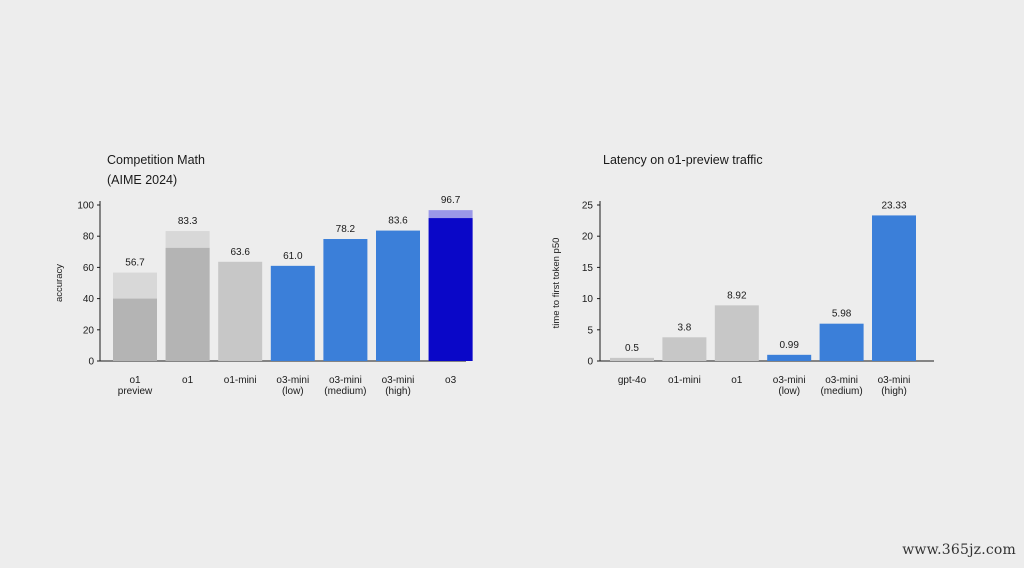  Describe the element at coordinates (240, 380) in the screenshot. I see `accuracy-x-tick-label: o1-mini` at that location.